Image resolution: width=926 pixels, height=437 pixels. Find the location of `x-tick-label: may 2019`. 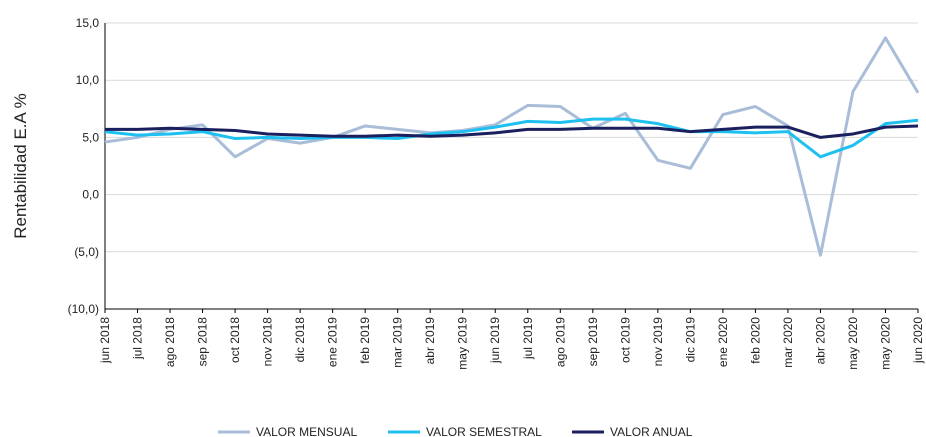

x-tick-label: may 2019 is located at coordinates (463, 343).